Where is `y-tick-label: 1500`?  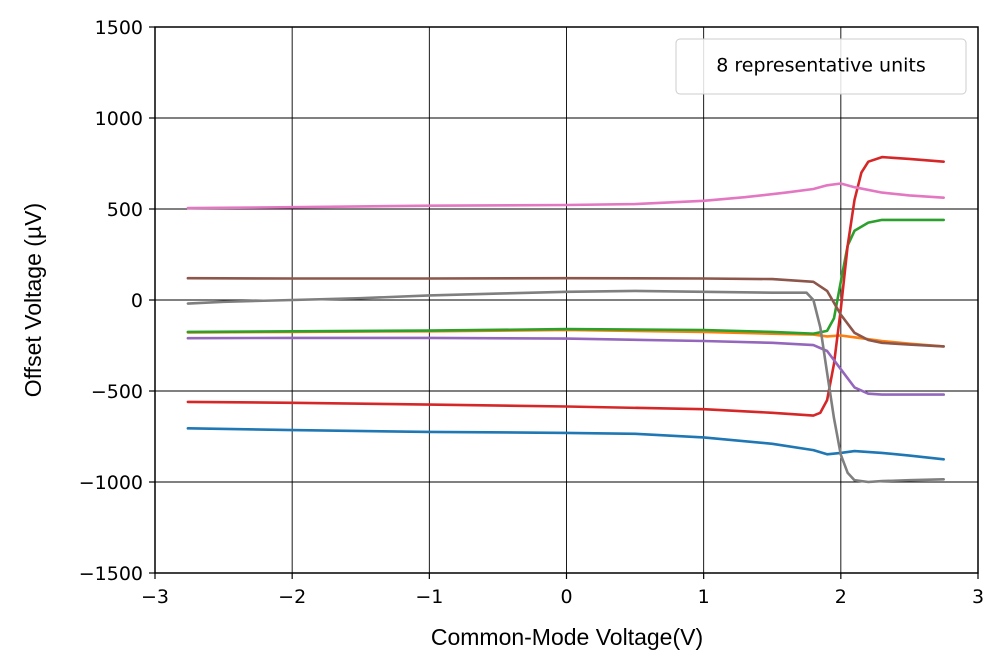
y-tick-label: 1500 is located at coordinates (119, 28).